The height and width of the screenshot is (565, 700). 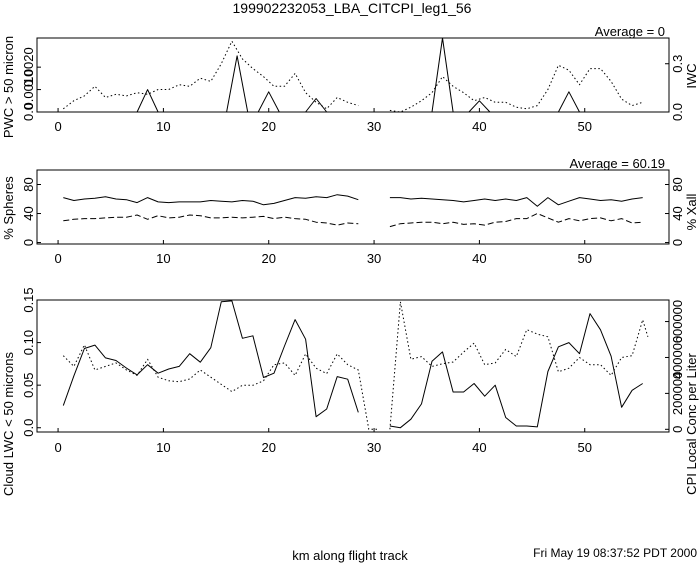 What do you see at coordinates (28, 428) in the screenshot?
I see `panel-3-left-y-tick-label: 0.0` at bounding box center [28, 428].